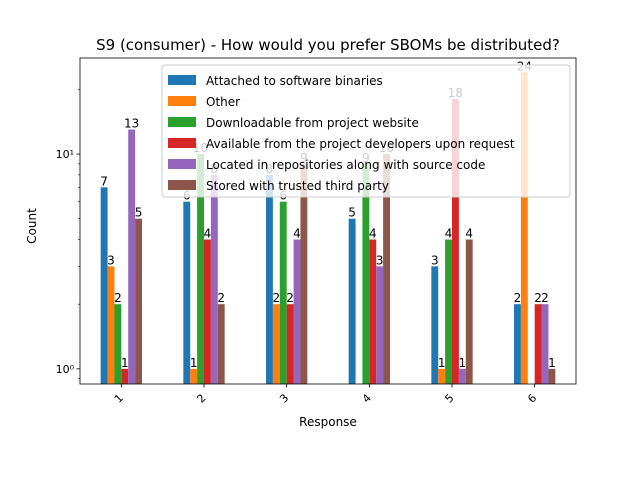  I want to click on y-axis-label: Count, so click(32, 226).